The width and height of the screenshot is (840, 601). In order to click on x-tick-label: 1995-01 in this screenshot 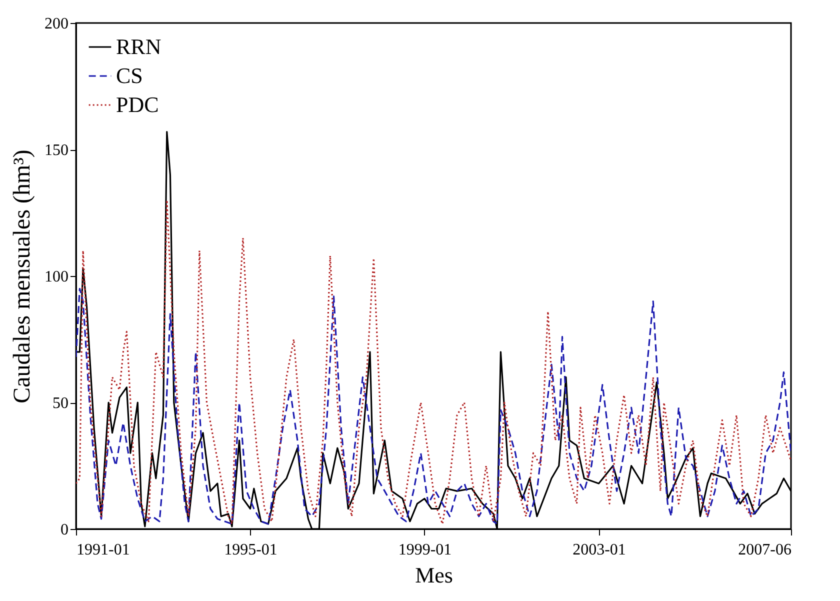, I will do `click(251, 550)`.